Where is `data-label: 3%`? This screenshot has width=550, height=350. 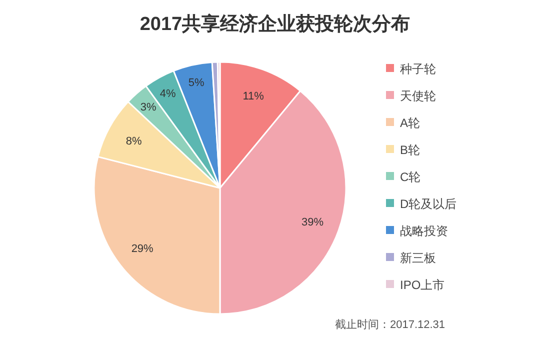
data-label: 3% is located at coordinates (148, 108).